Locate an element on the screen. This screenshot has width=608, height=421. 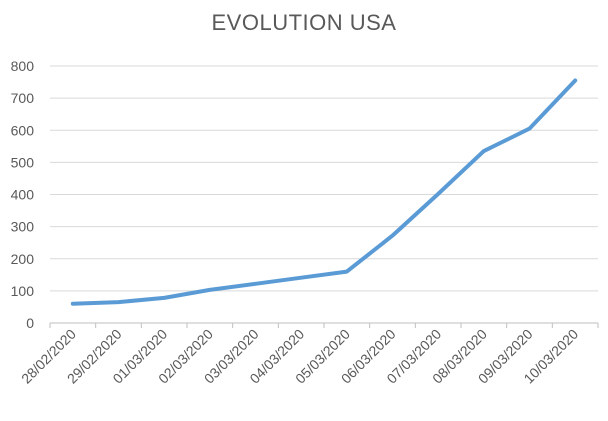
y-tick-label: 300 is located at coordinates (23, 227).